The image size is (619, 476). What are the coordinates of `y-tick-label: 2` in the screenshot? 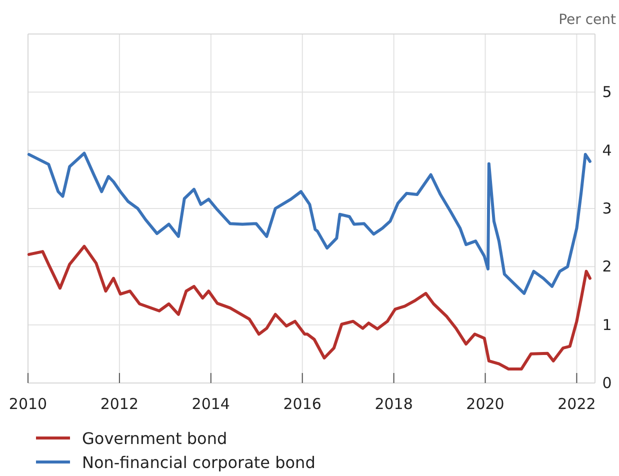 It's located at (607, 267).